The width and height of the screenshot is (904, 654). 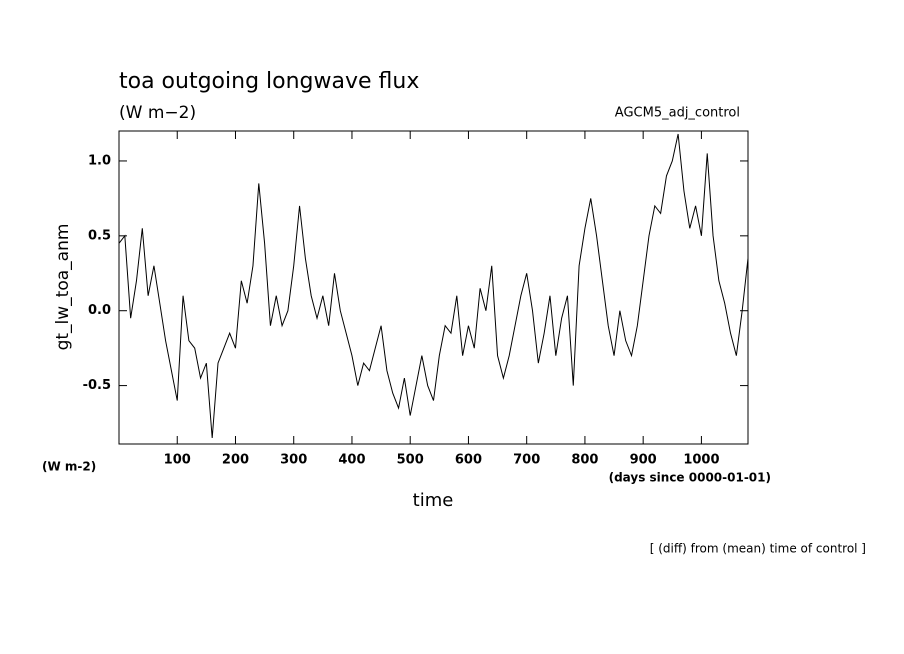 What do you see at coordinates (690, 478) in the screenshot?
I see `x-unit: (days since 0000-01-01)` at bounding box center [690, 478].